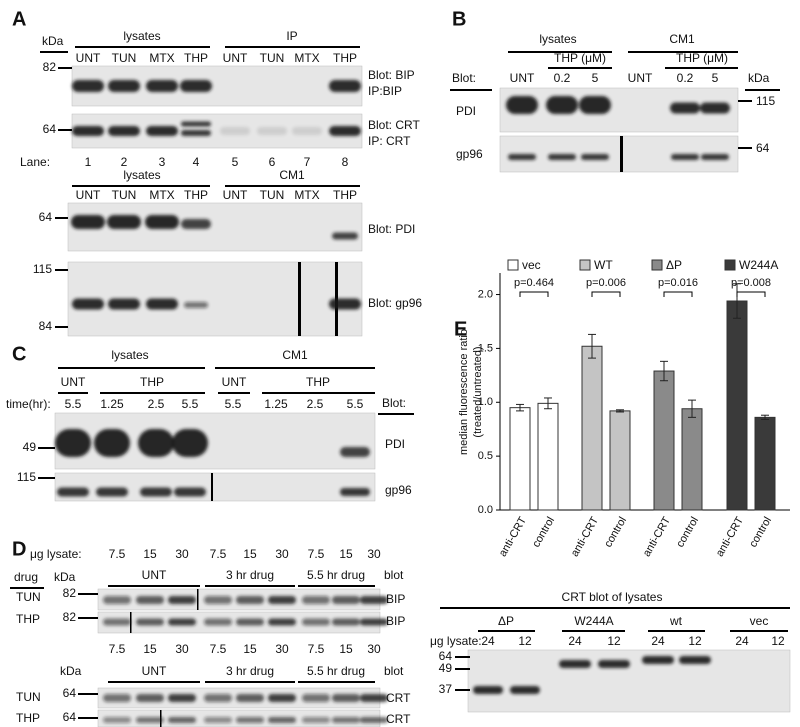 The image size is (800, 727). What do you see at coordinates (336, 575) in the screenshot?
I see `group-label: 5.5 hr drug` at bounding box center [336, 575].